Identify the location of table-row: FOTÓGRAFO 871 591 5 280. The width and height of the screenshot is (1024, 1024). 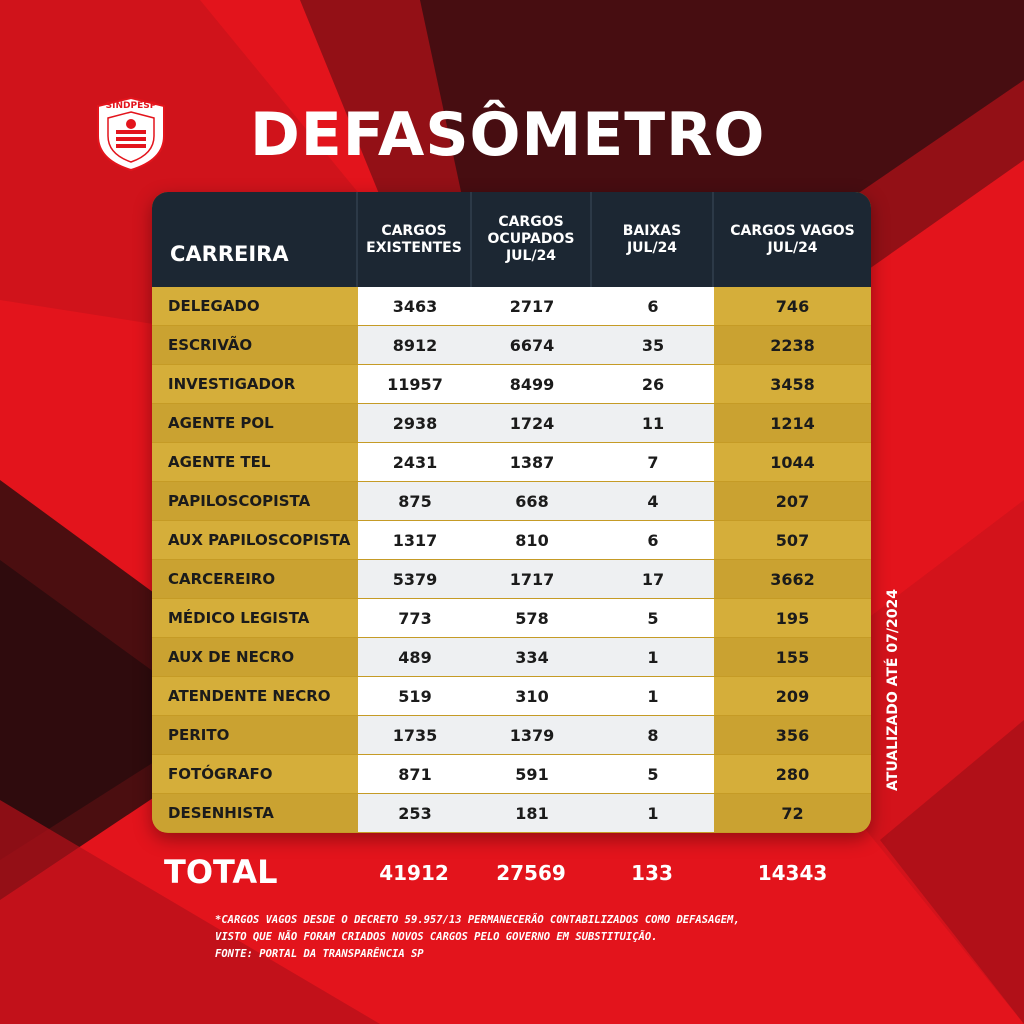
(511, 774).